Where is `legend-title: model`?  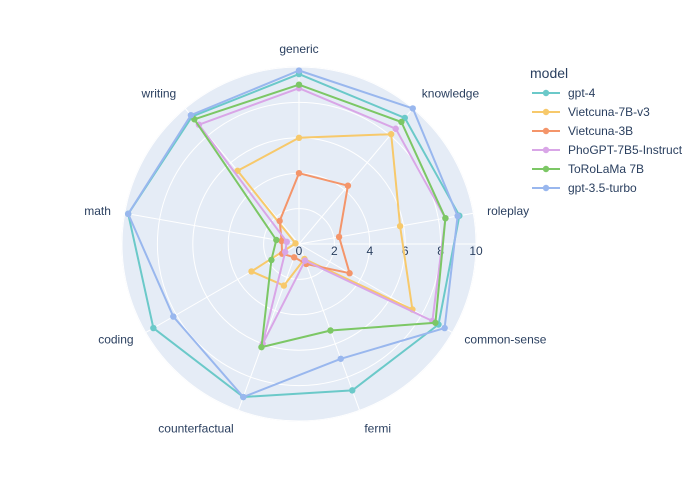 legend-title: model is located at coordinates (549, 73).